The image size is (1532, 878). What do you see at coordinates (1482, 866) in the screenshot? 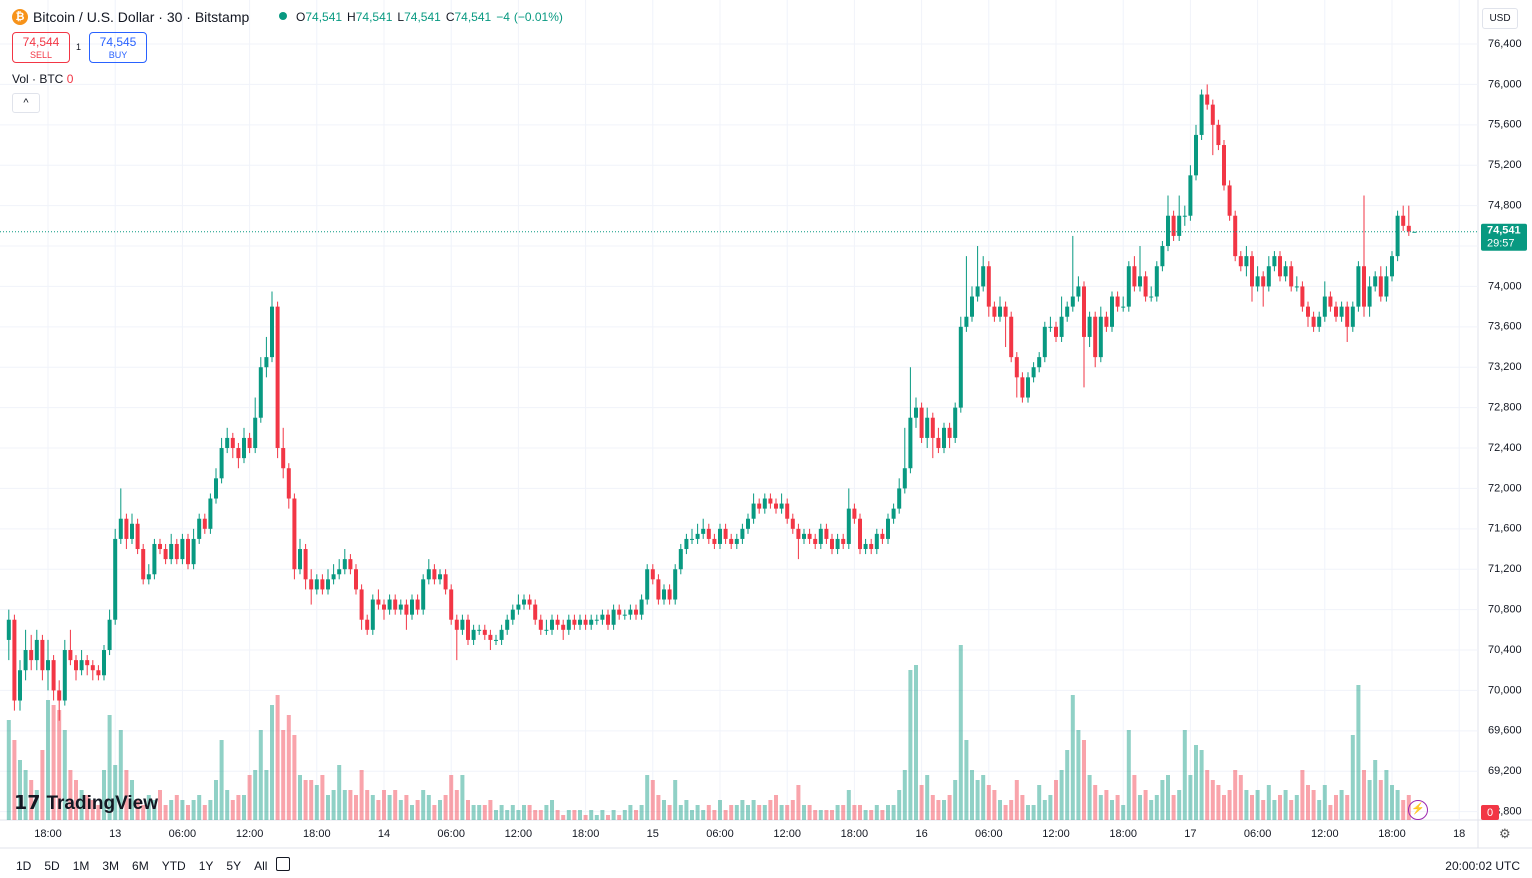
I see `clock: 20:00:02 UTC` at bounding box center [1482, 866].